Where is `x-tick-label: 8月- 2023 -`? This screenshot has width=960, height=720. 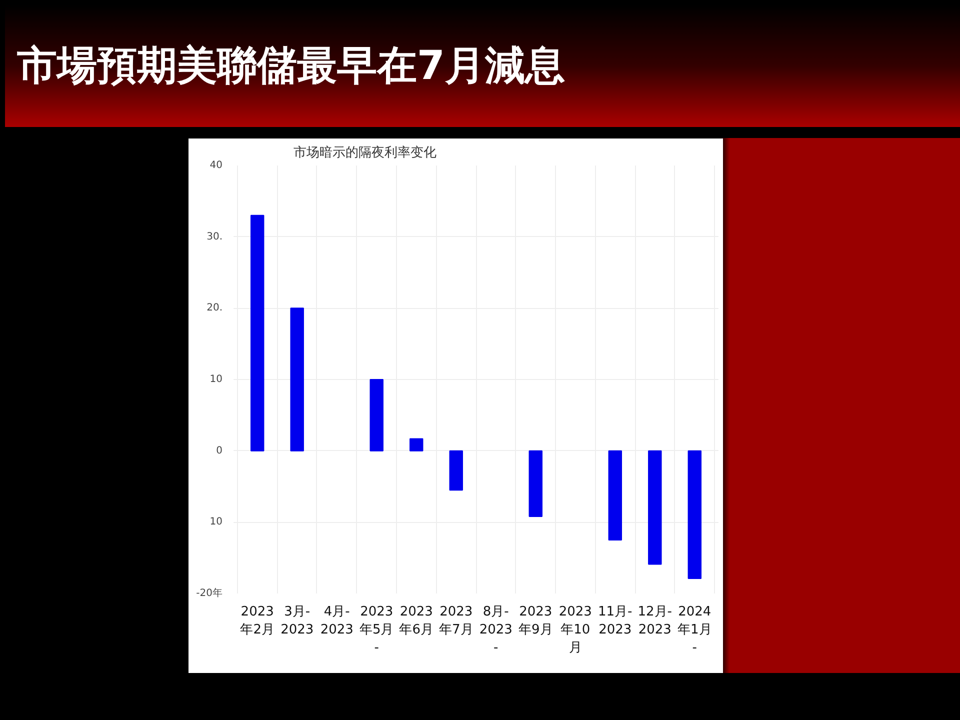
x-tick-label: 8月- 2023 - is located at coordinates (495, 630).